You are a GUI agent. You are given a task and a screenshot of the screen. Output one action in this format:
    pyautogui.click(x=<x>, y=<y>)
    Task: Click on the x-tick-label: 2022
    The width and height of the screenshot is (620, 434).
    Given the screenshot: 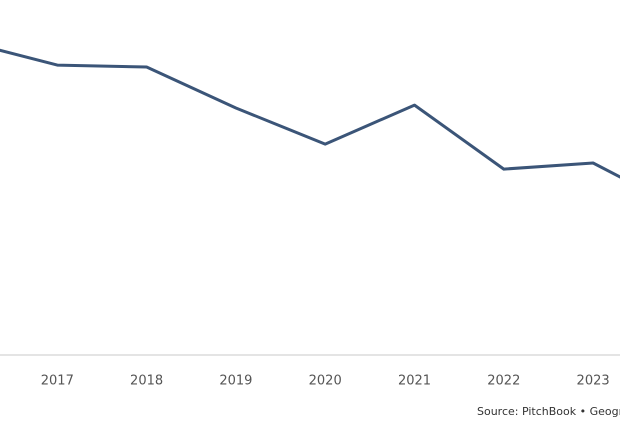 What is the action you would take?
    pyautogui.click(x=503, y=381)
    